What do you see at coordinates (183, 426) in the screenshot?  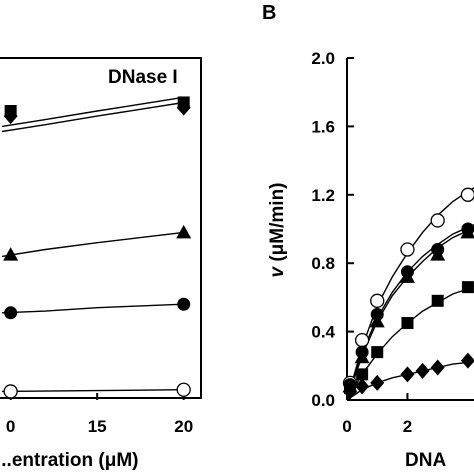 I see `panel-a-x-tick-label: 20` at bounding box center [183, 426].